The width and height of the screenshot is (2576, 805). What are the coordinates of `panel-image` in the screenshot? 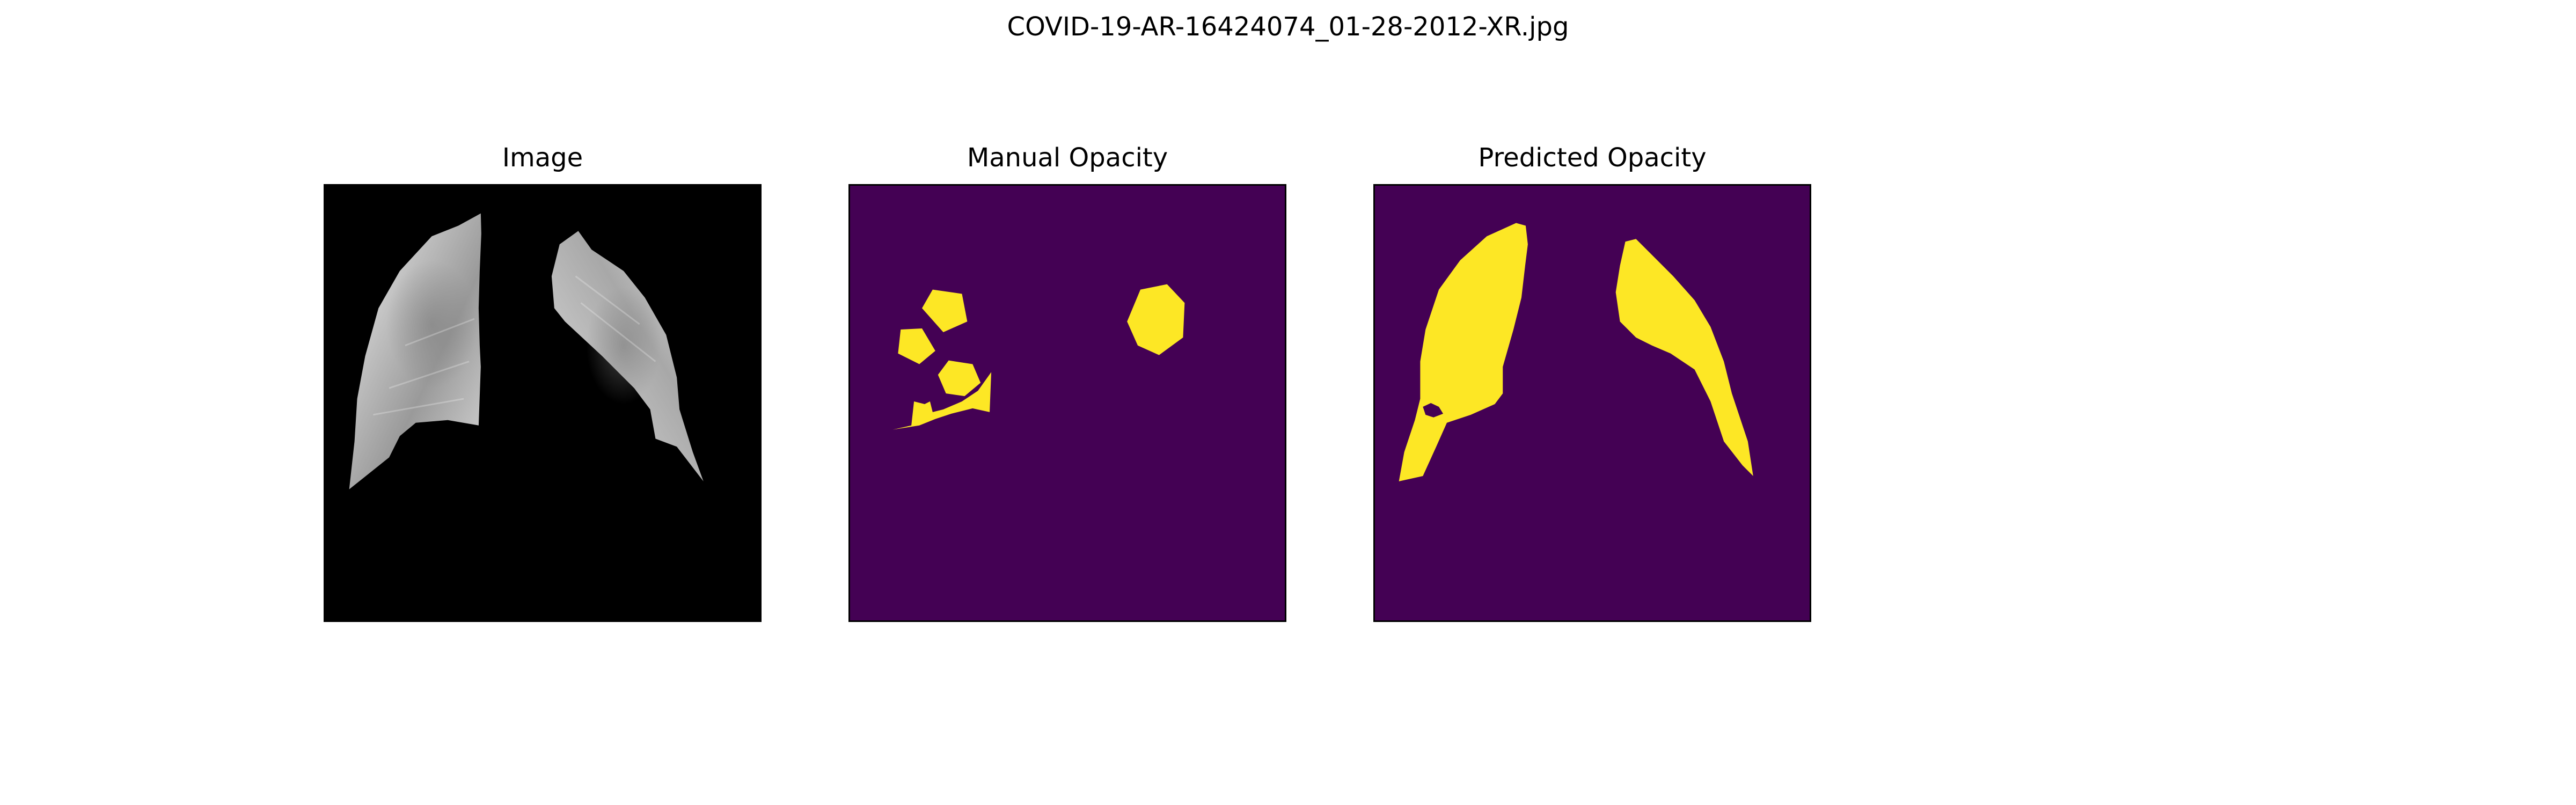 It's located at (543, 403).